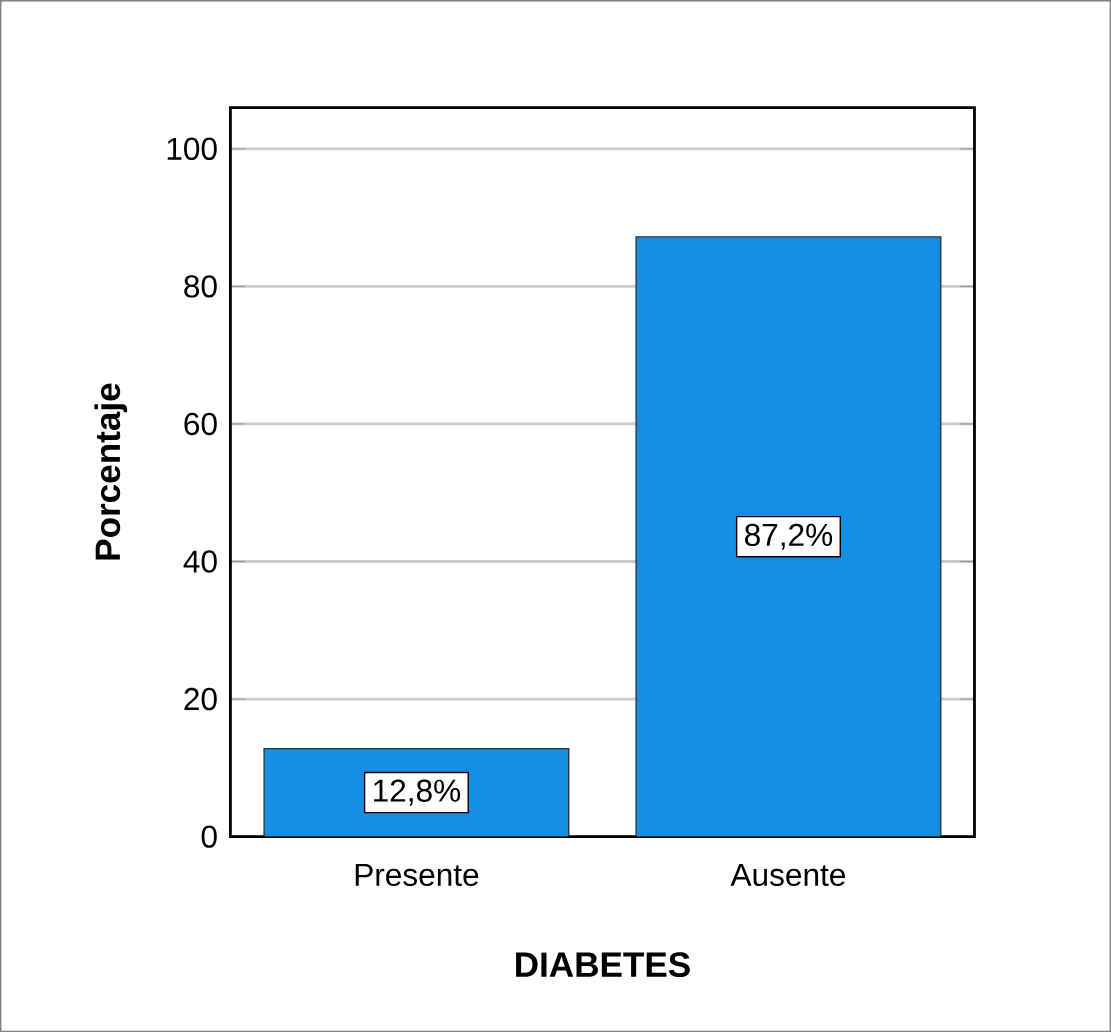 Image resolution: width=1111 pixels, height=1032 pixels. Describe the element at coordinates (200, 699) in the screenshot. I see `y-tick-label: 20` at that location.